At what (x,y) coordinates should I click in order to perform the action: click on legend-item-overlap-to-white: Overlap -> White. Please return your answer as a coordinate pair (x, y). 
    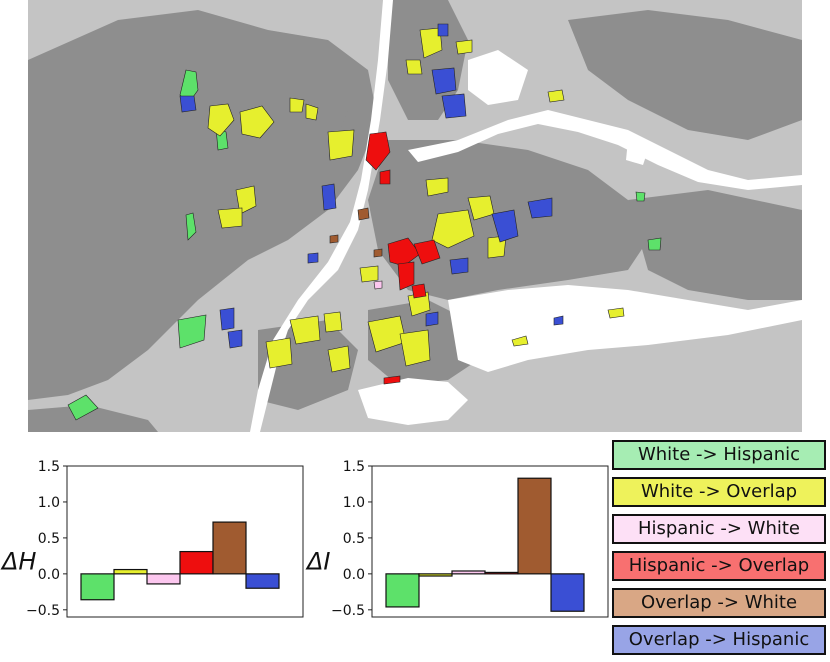
    Looking at the image, I should click on (719, 603).